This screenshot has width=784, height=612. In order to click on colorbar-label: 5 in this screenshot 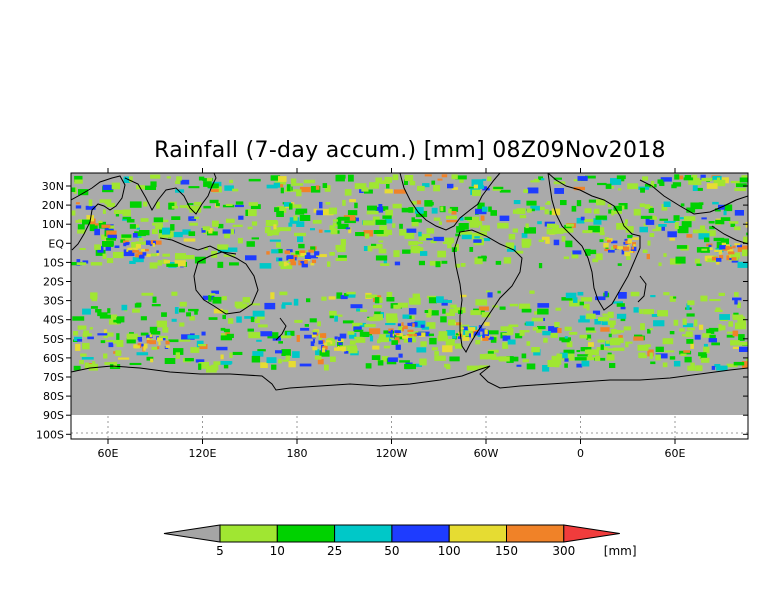, I will do `click(220, 551)`.